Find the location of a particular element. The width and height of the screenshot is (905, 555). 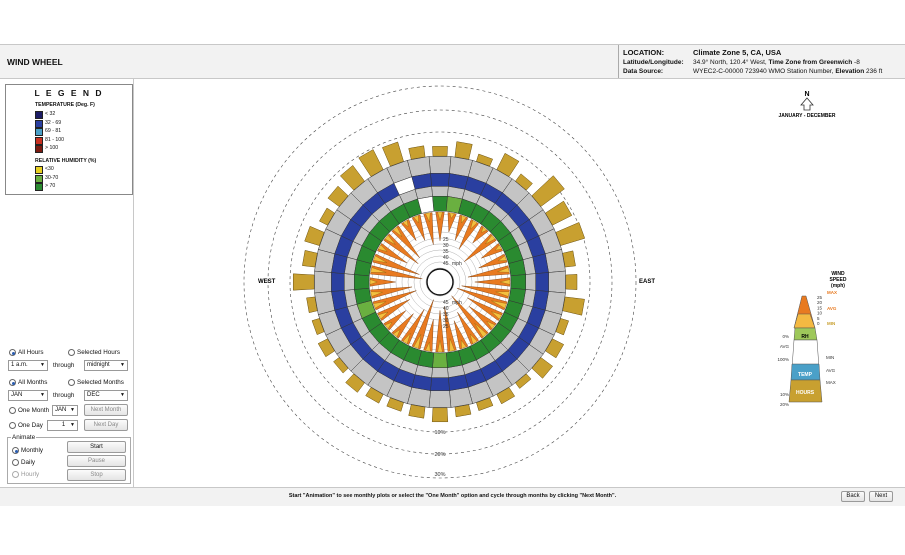

gray-ring-cell is located at coordinates (323, 282).